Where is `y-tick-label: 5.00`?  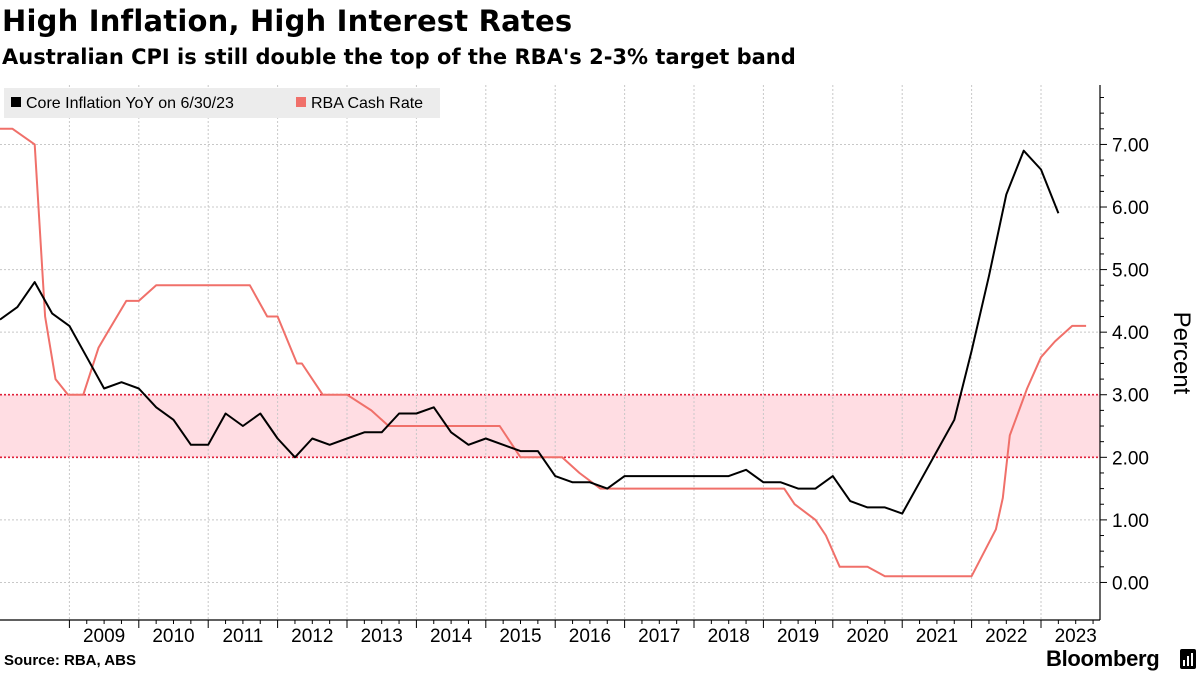
y-tick-label: 5.00 is located at coordinates (1130, 271).